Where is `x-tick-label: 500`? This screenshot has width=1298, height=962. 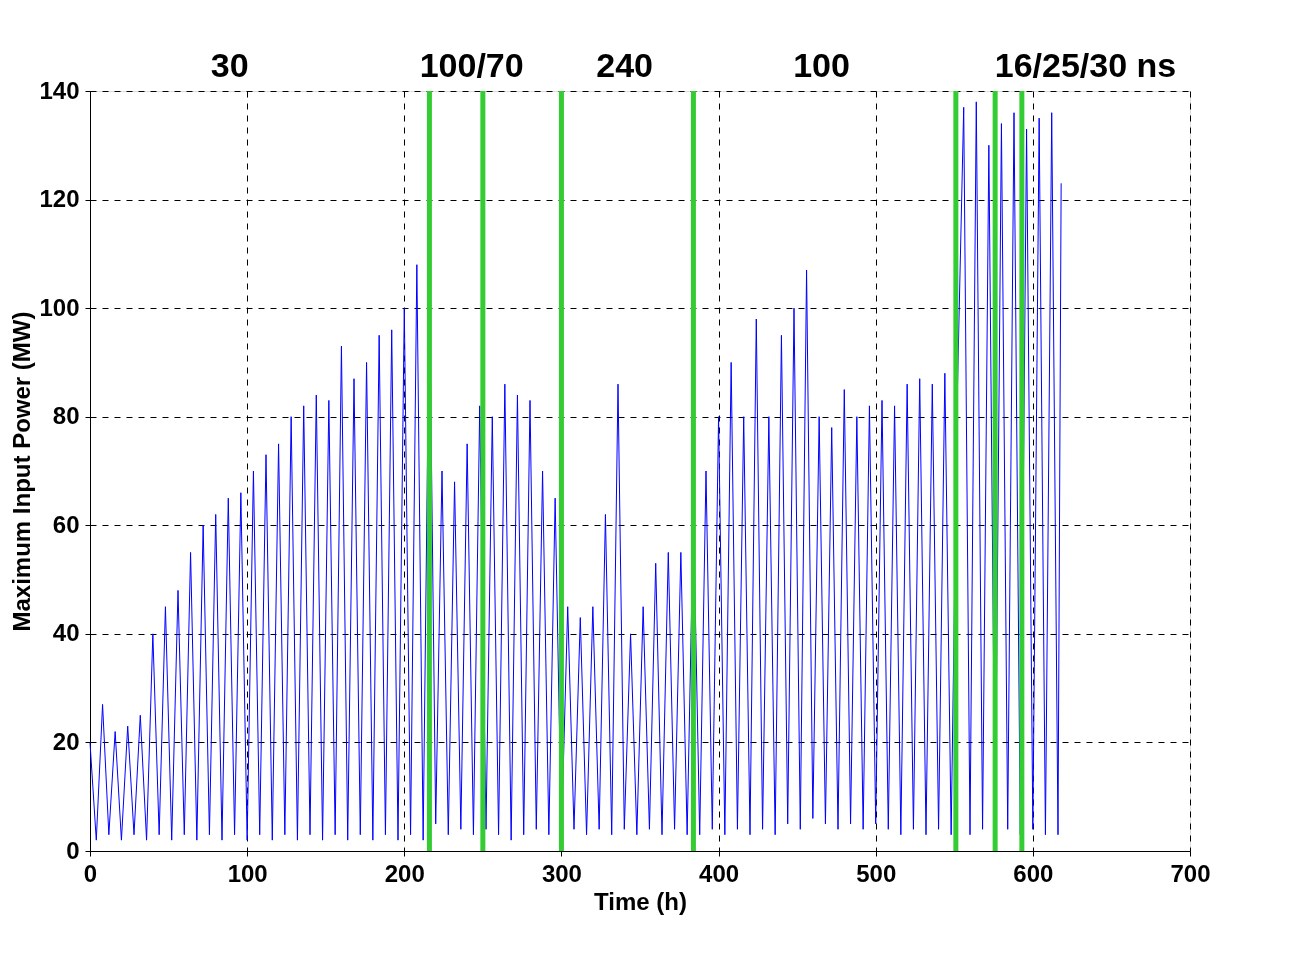
x-tick-label: 500 is located at coordinates (876, 873).